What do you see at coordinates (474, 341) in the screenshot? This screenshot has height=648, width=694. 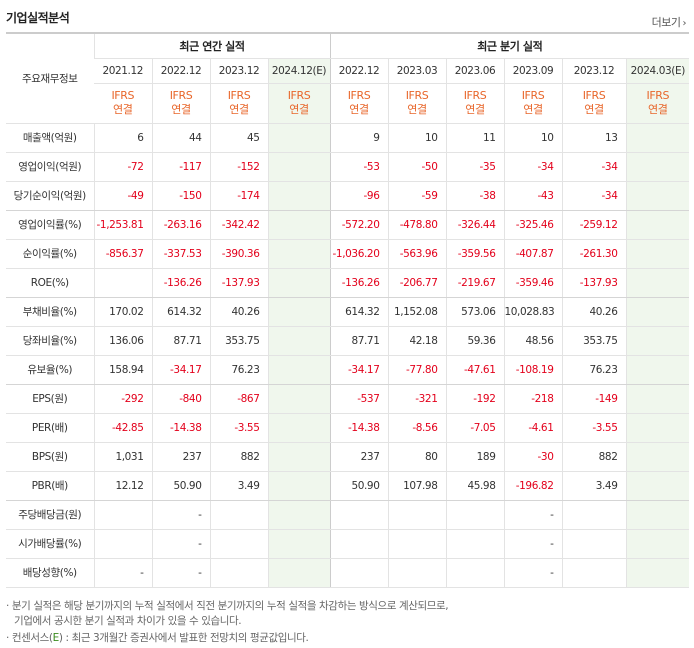 I see `table-cell: 59.36` at bounding box center [474, 341].